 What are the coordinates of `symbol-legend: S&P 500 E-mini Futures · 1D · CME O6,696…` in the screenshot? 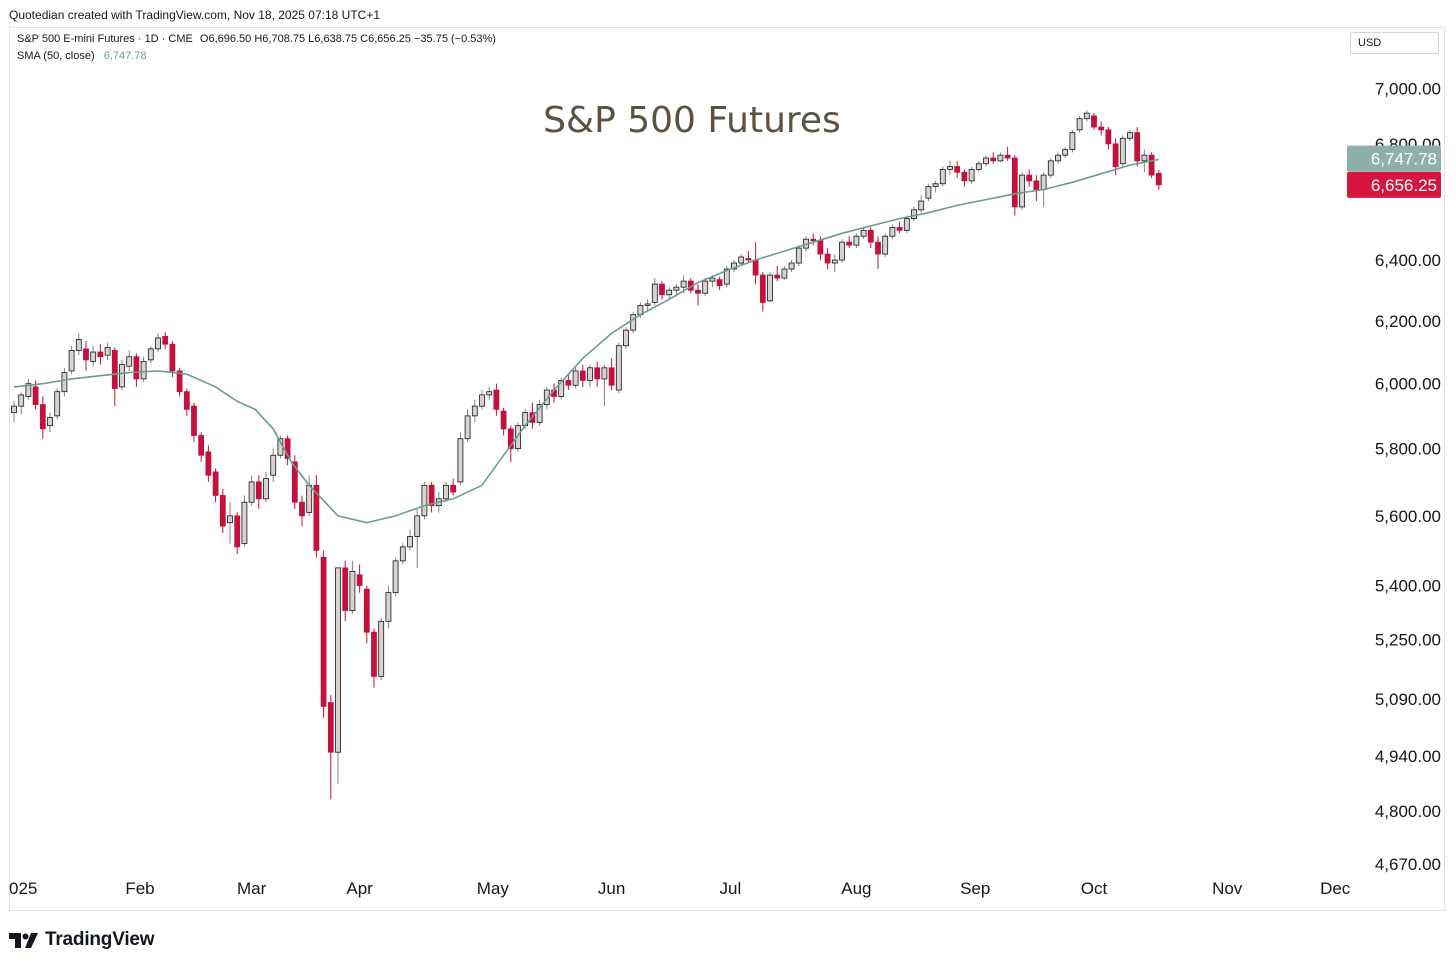 It's located at (256, 39).